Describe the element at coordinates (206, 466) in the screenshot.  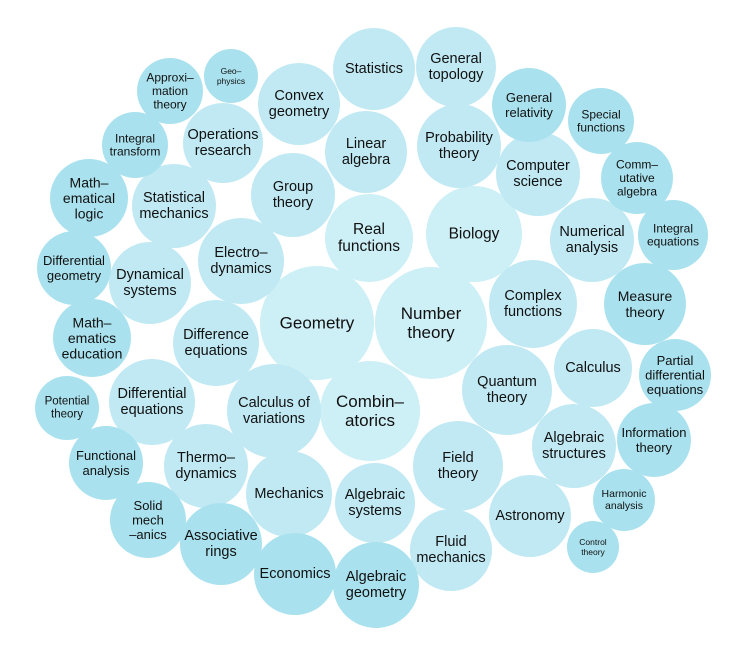
I see `bubble-thermodynamics: Thermo–dynamics` at that location.